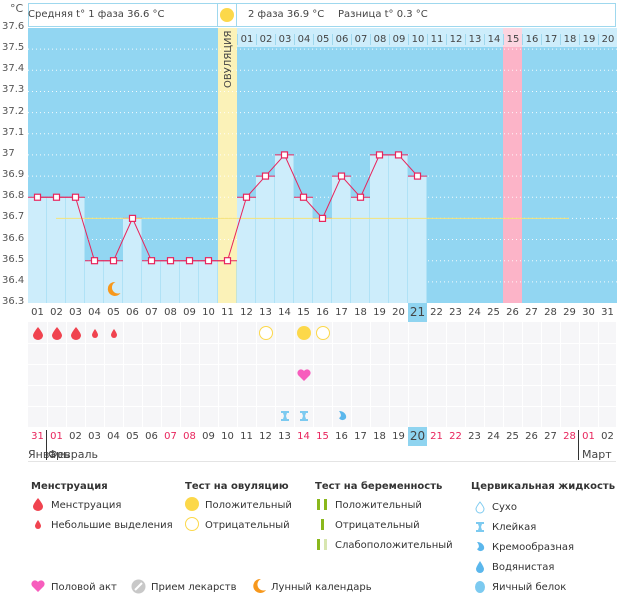  Describe the element at coordinates (13, 259) in the screenshot. I see `y-tick-label: 36.5` at that location.